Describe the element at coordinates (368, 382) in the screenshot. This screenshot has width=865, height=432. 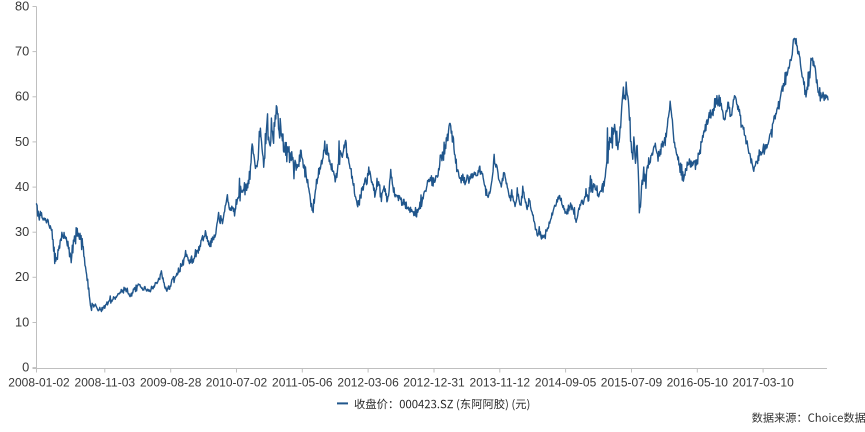
I see `svg-text: 2012-03-06` at that location.